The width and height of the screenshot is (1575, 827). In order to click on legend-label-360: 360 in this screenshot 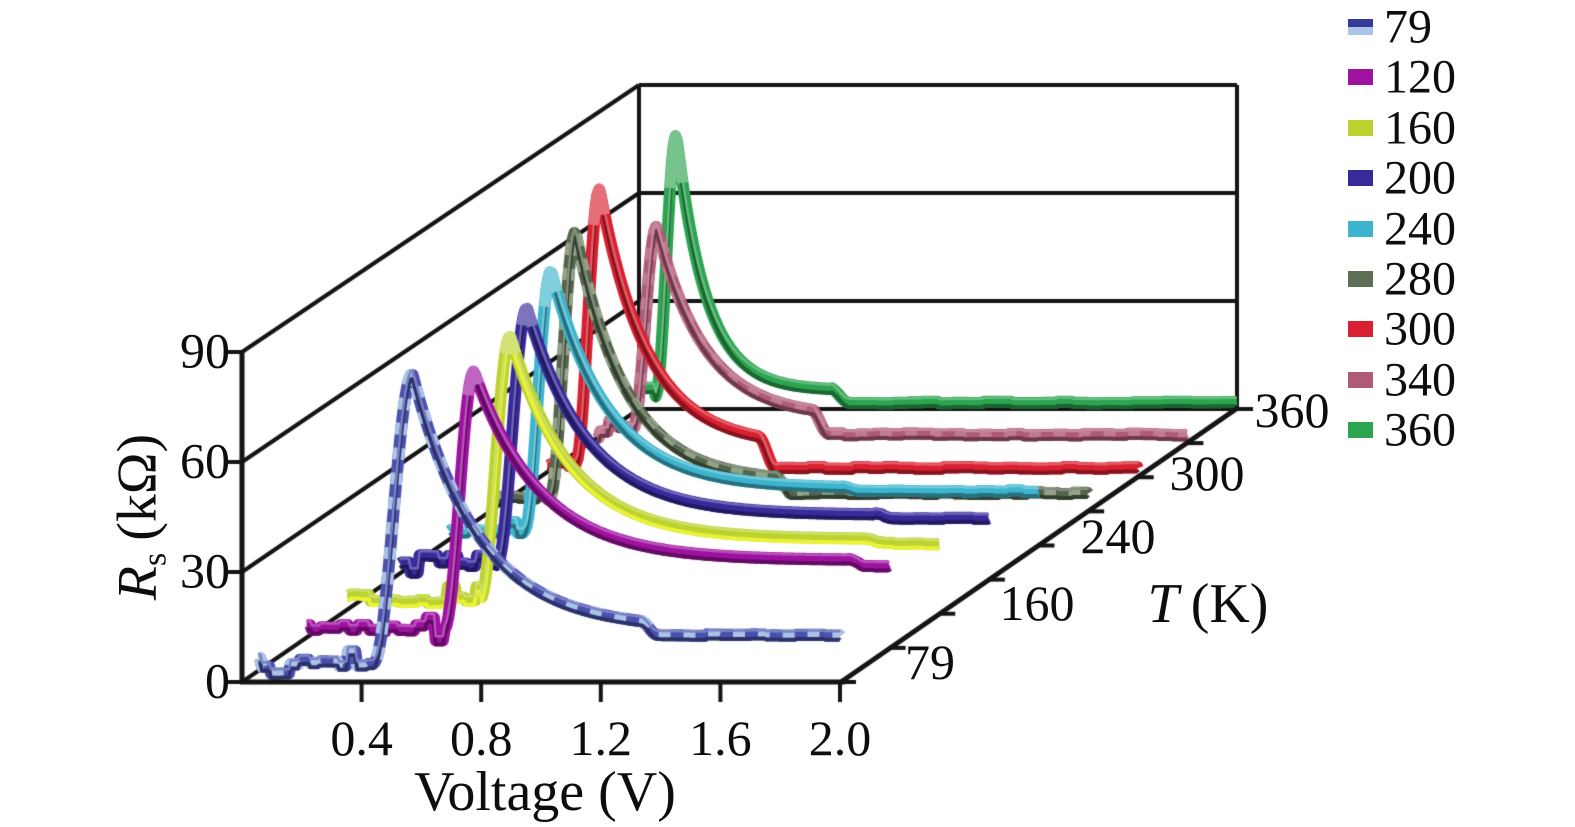, I will do `click(1420, 430)`.